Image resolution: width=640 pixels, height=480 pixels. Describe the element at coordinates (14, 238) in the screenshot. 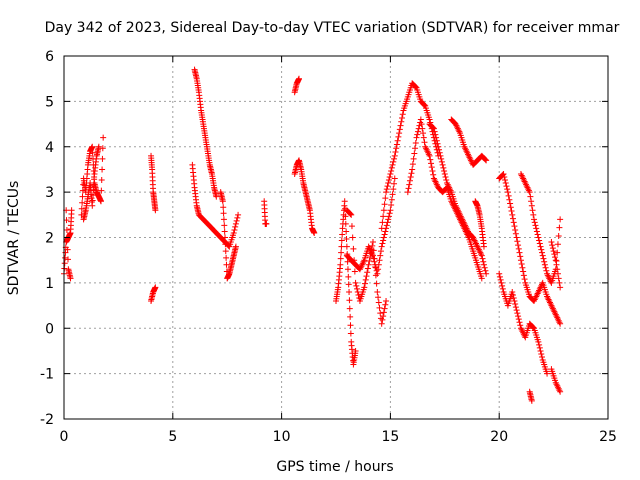

I see `y-axis-title: SDTVAR / TECUs` at that location.